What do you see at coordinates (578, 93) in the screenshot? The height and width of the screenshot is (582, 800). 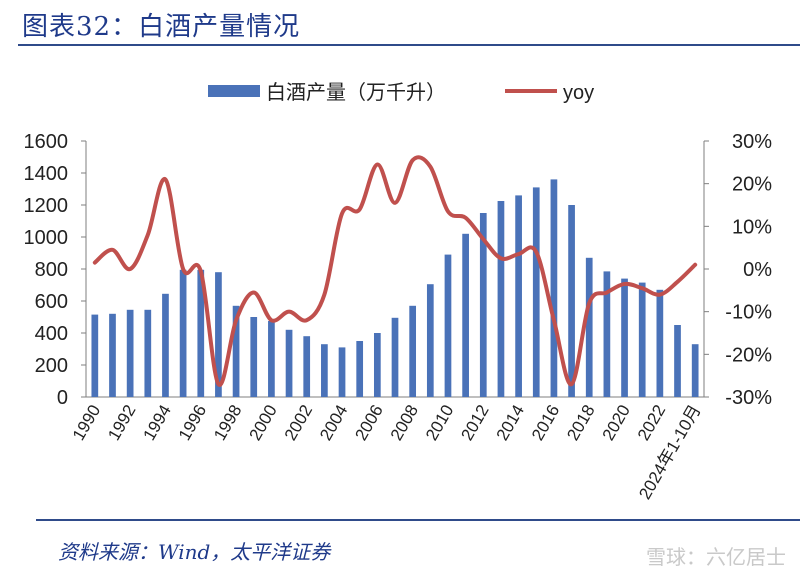 I see `legend-line-label: yoy` at bounding box center [578, 93].